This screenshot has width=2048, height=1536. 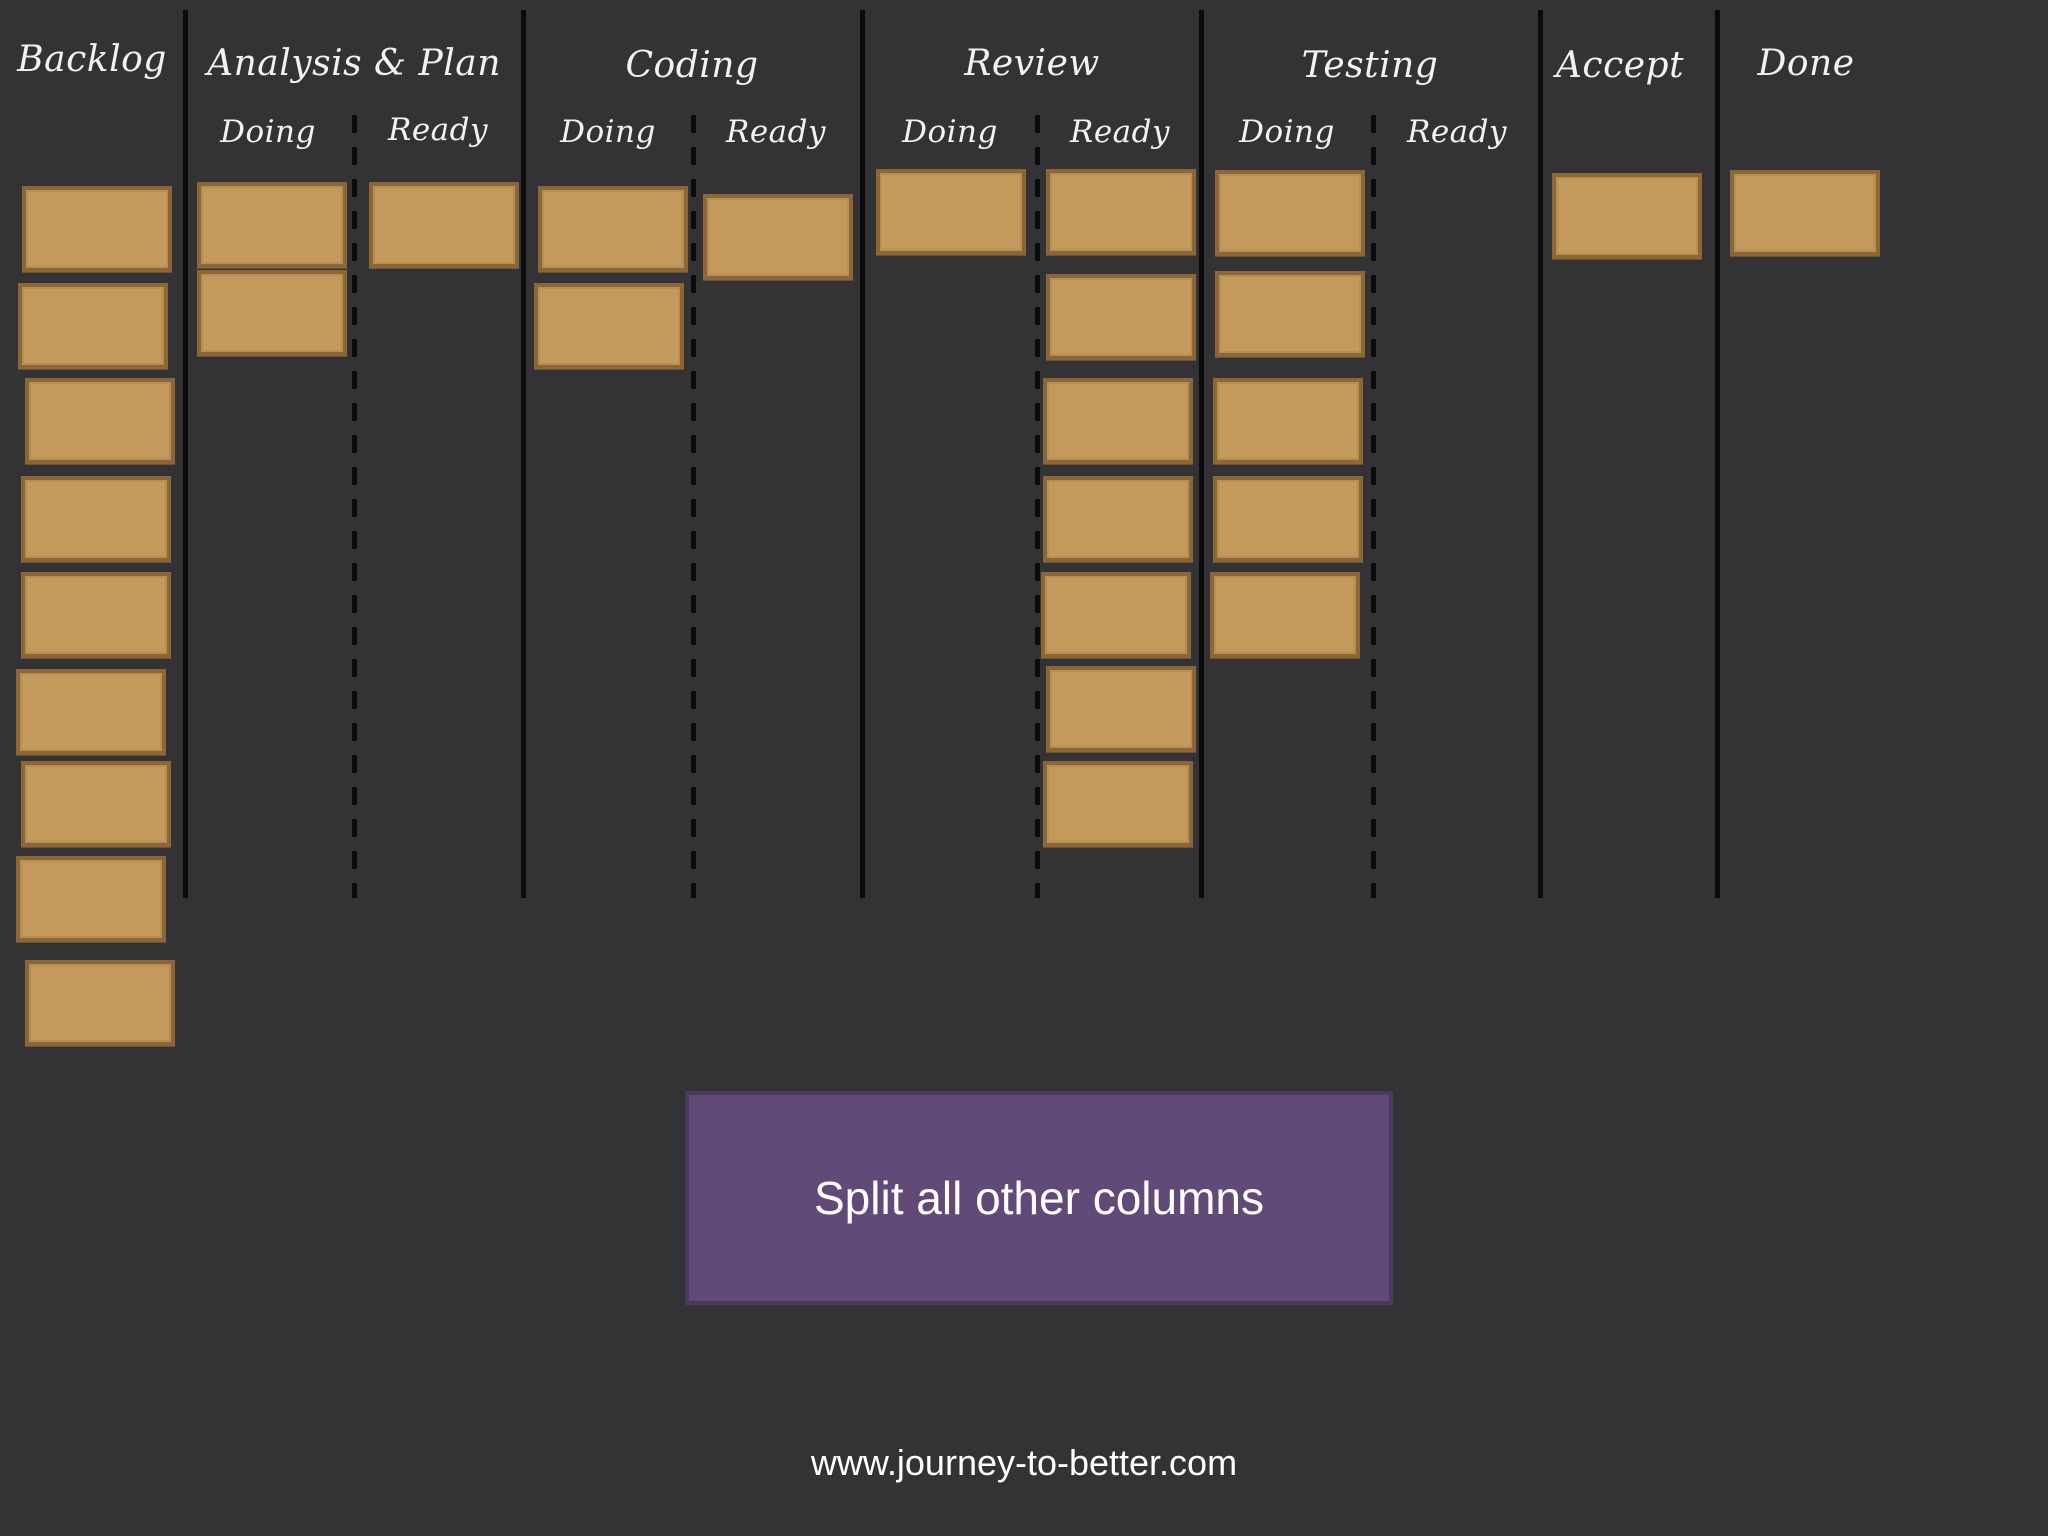 What do you see at coordinates (354, 63) in the screenshot?
I see `column-header-analysis-plan: Analysis & Plan` at bounding box center [354, 63].